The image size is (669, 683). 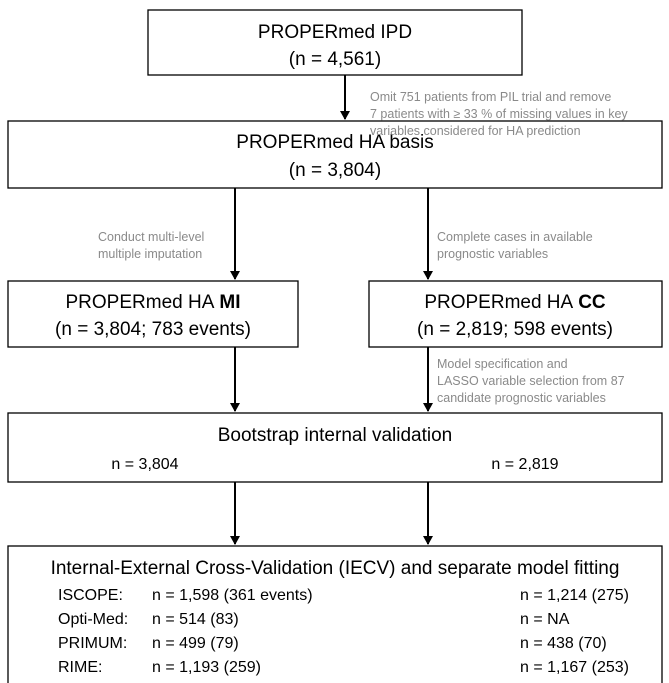 I want to click on box-mi, so click(x=153, y=314).